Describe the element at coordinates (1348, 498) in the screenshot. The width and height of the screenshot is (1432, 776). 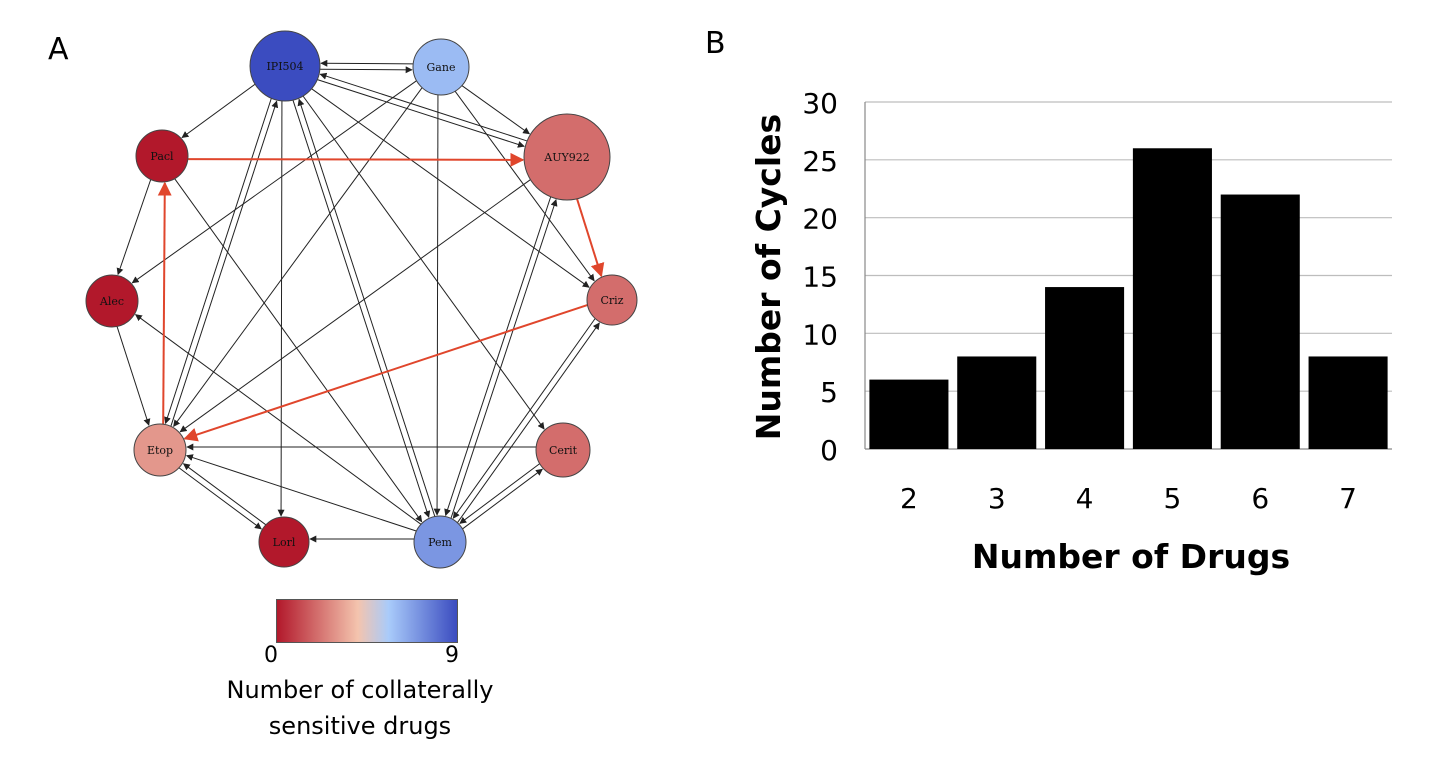
I see `x-tick-label: 7` at that location.